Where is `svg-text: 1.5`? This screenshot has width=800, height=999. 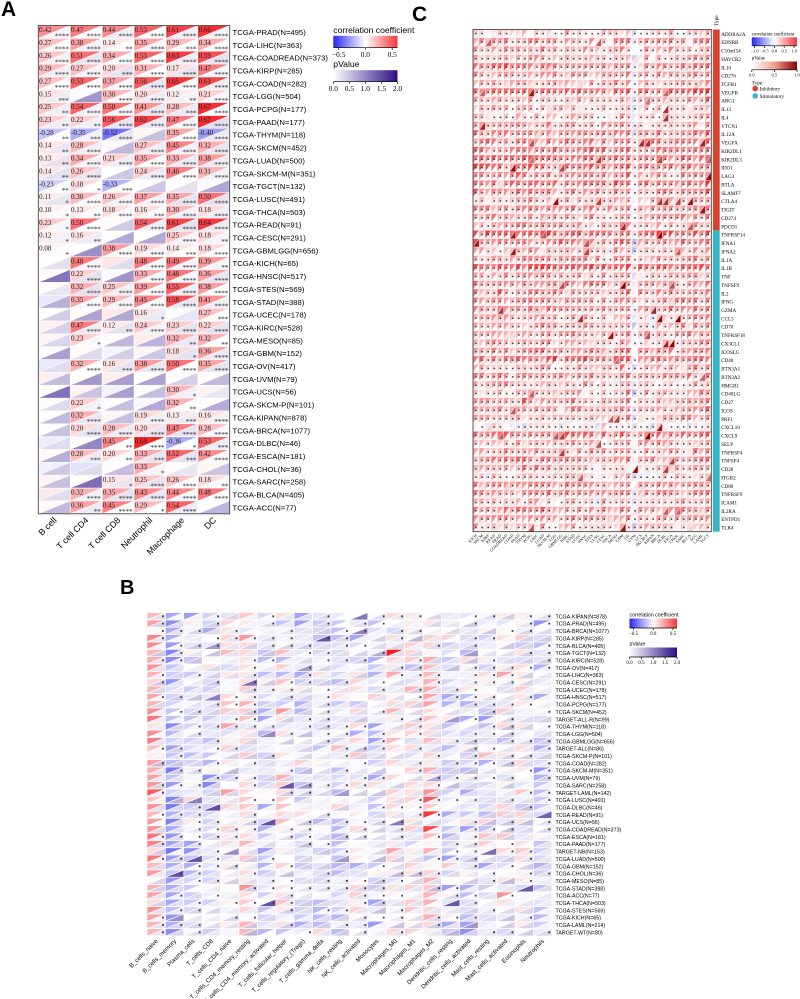
svg-text: 1.5 is located at coordinates (382, 88).